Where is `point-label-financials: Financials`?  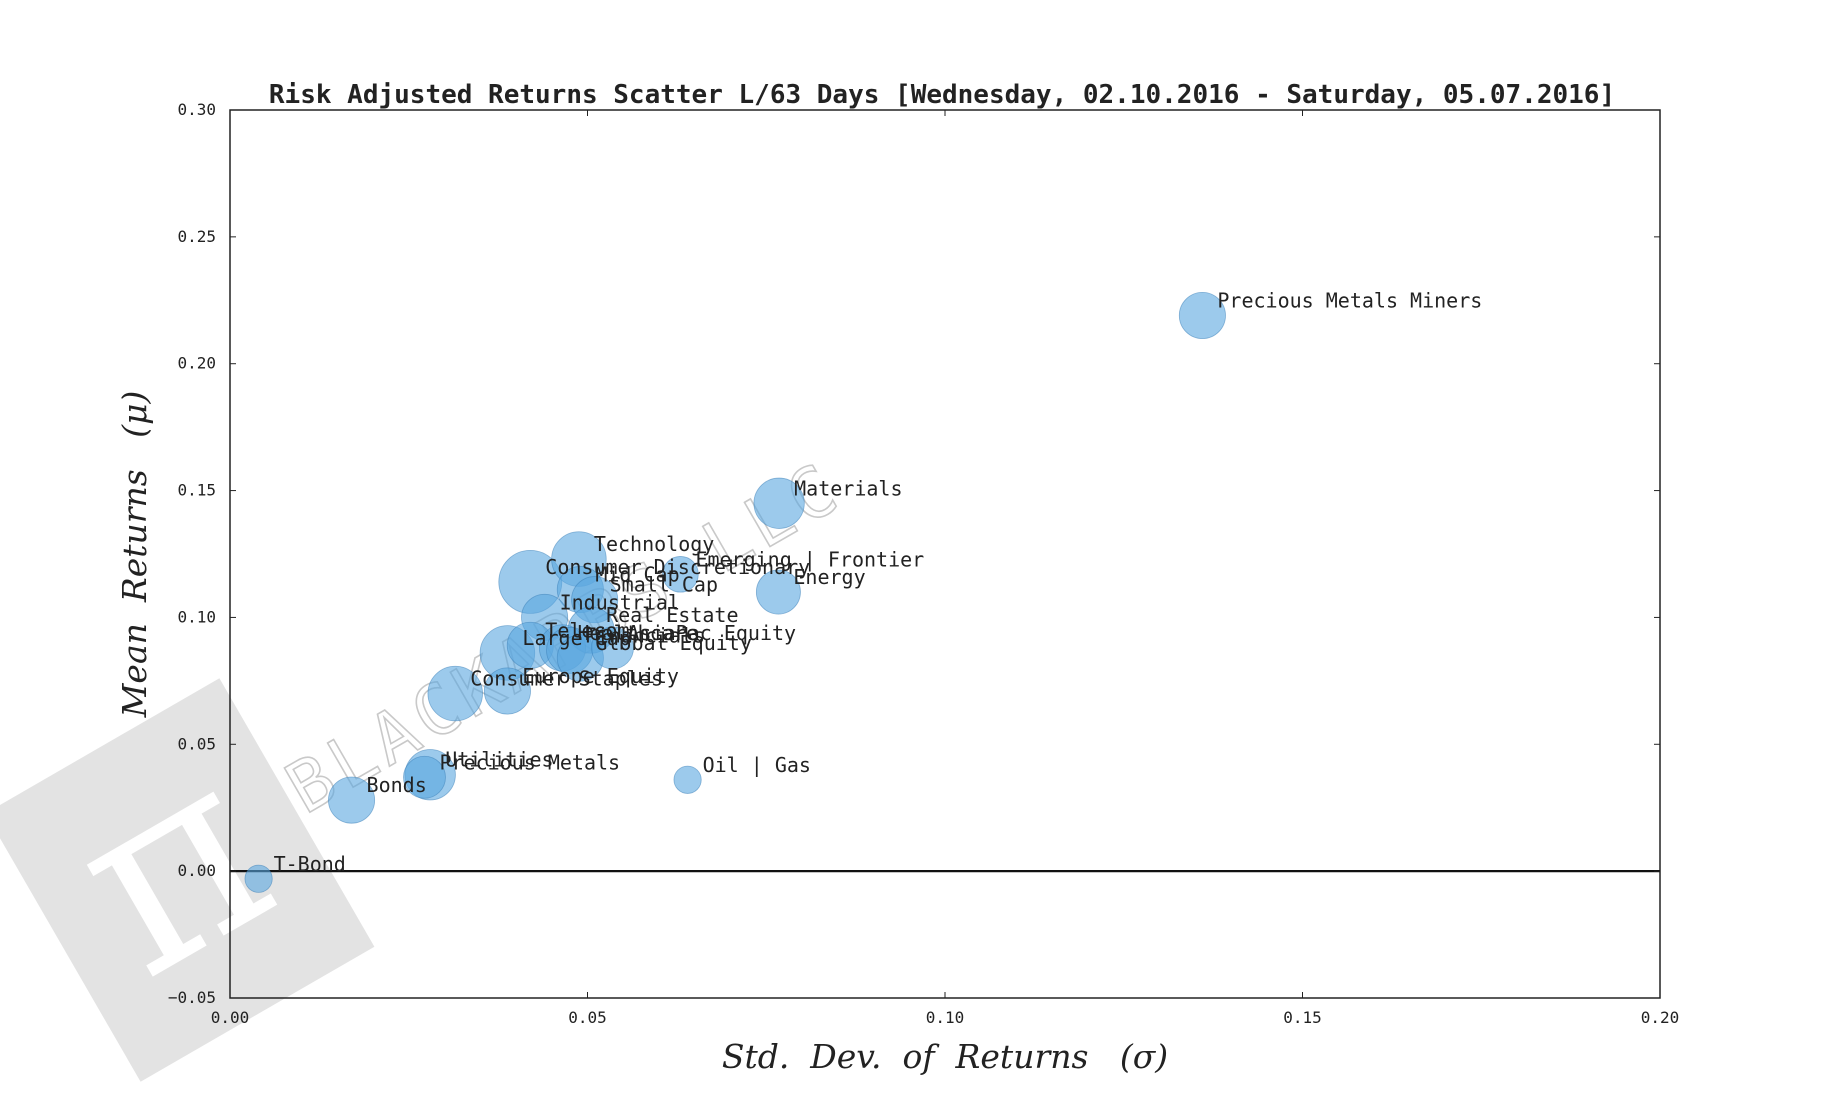 point-label-financials: Financials is located at coordinates (645, 635).